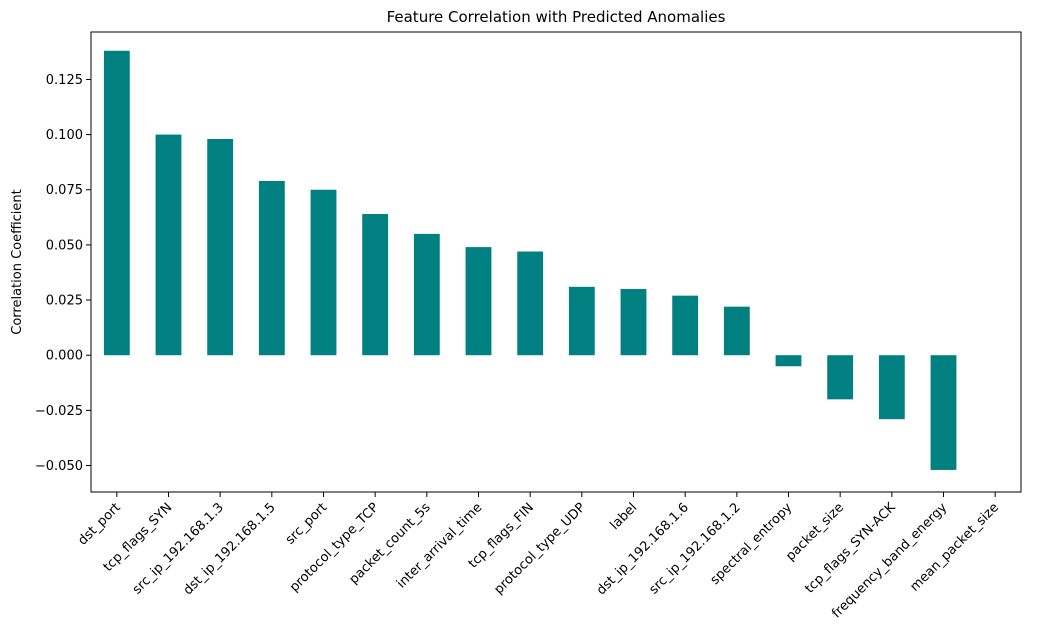 This screenshot has width=1054, height=644. I want to click on bar-dst_ip_192.168.1.5, so click(271, 268).